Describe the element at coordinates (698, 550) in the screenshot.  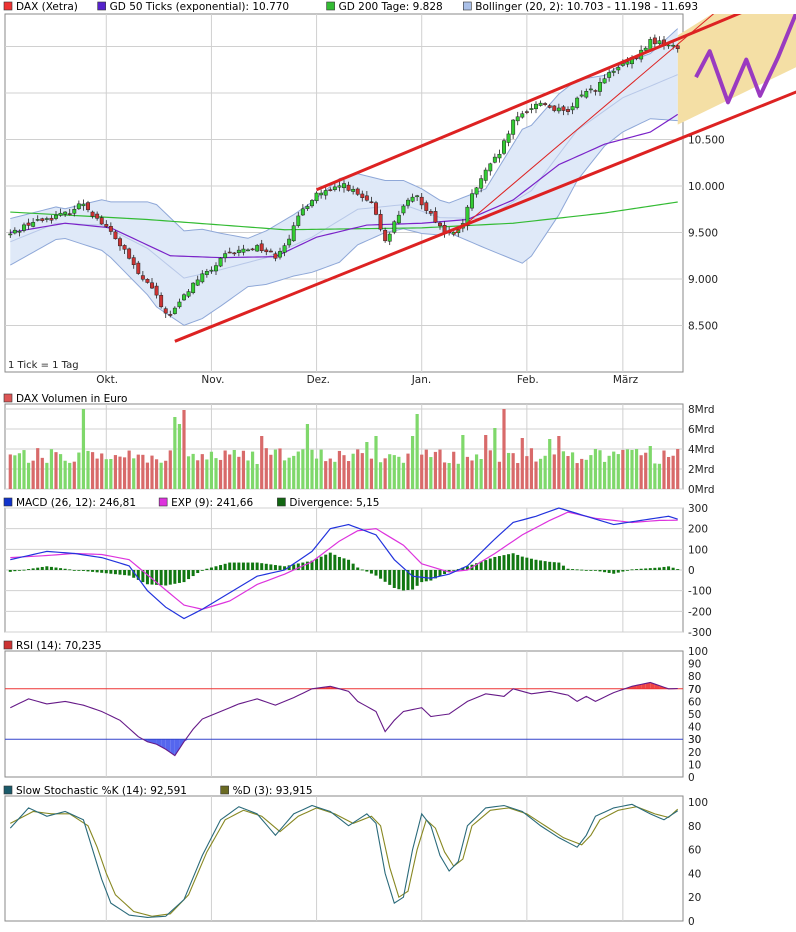
I see `y-tick-label: 100` at that location.